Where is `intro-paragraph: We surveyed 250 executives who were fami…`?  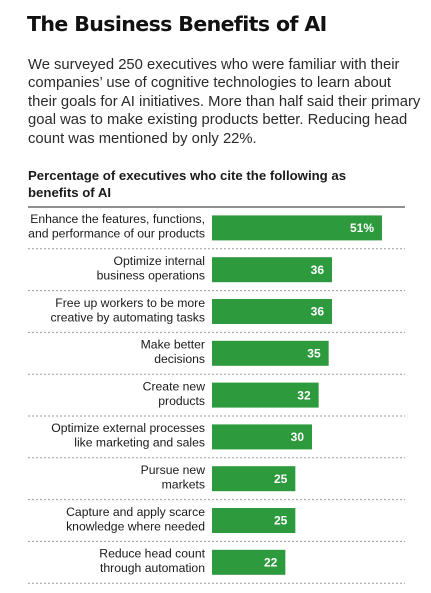
intro-paragraph: We surveyed 250 executives who were fami… is located at coordinates (224, 102).